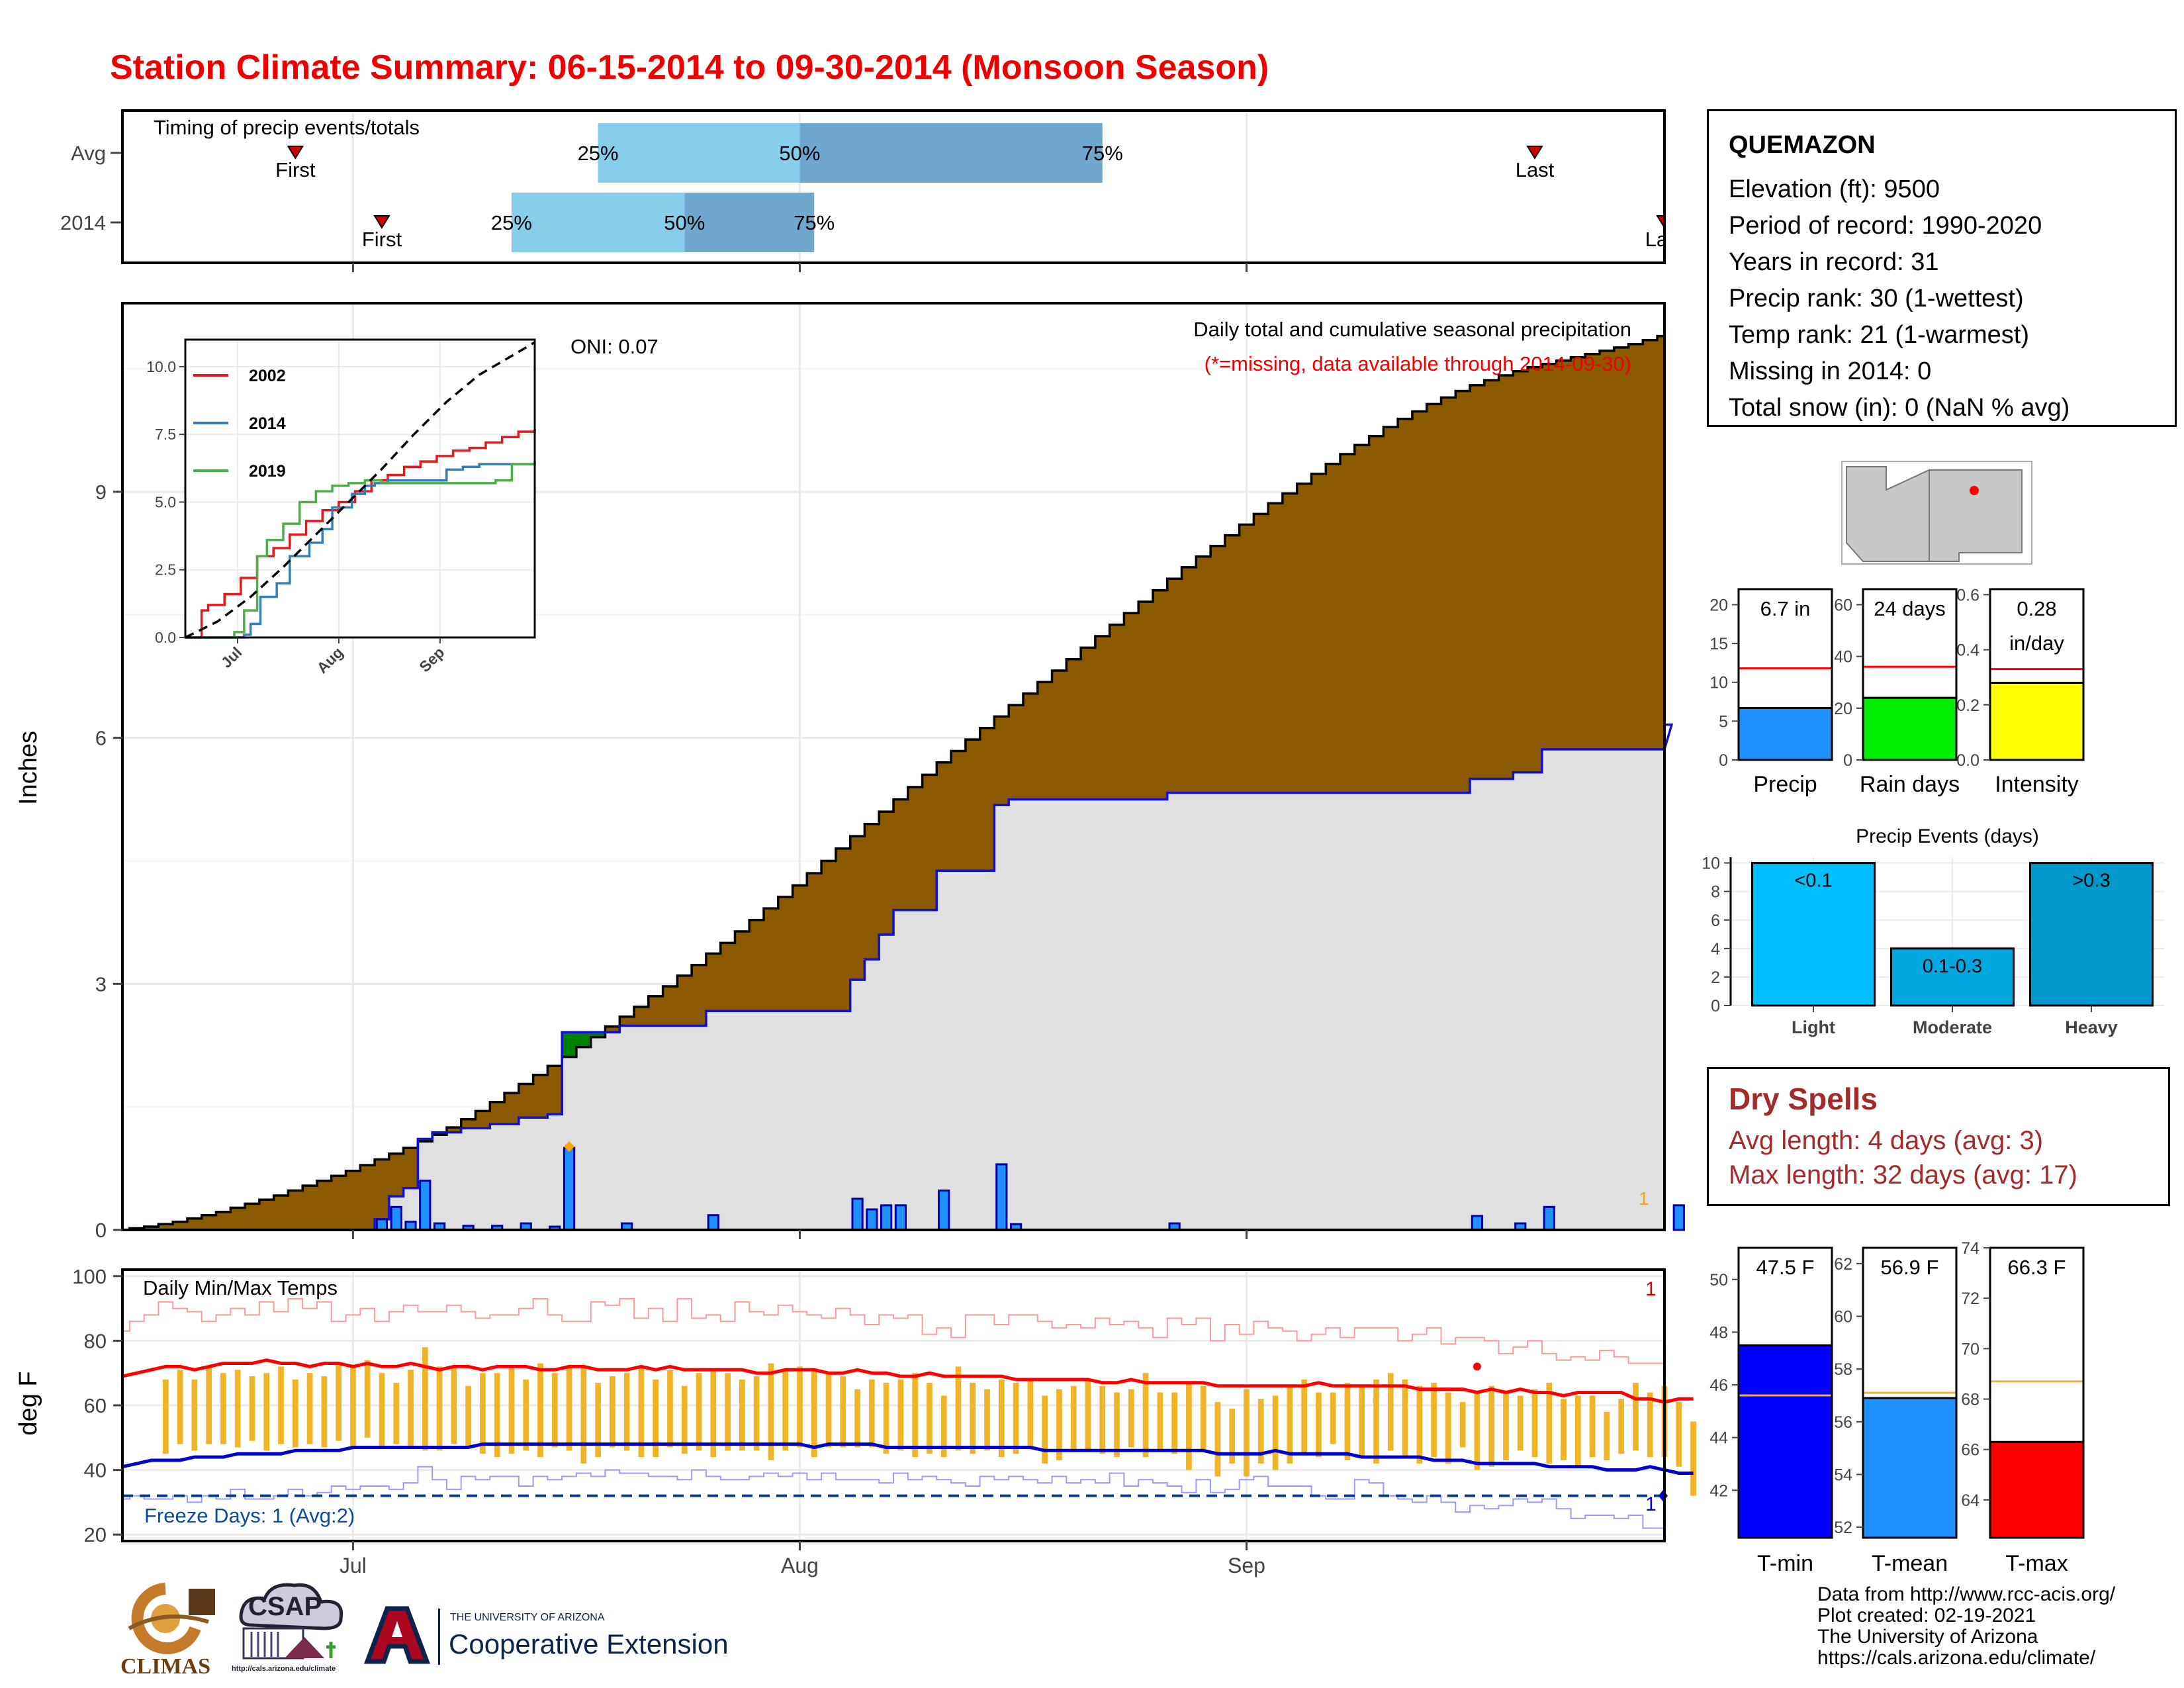  I want to click on small-bar-value-label: 0.28, so click(2036, 608).